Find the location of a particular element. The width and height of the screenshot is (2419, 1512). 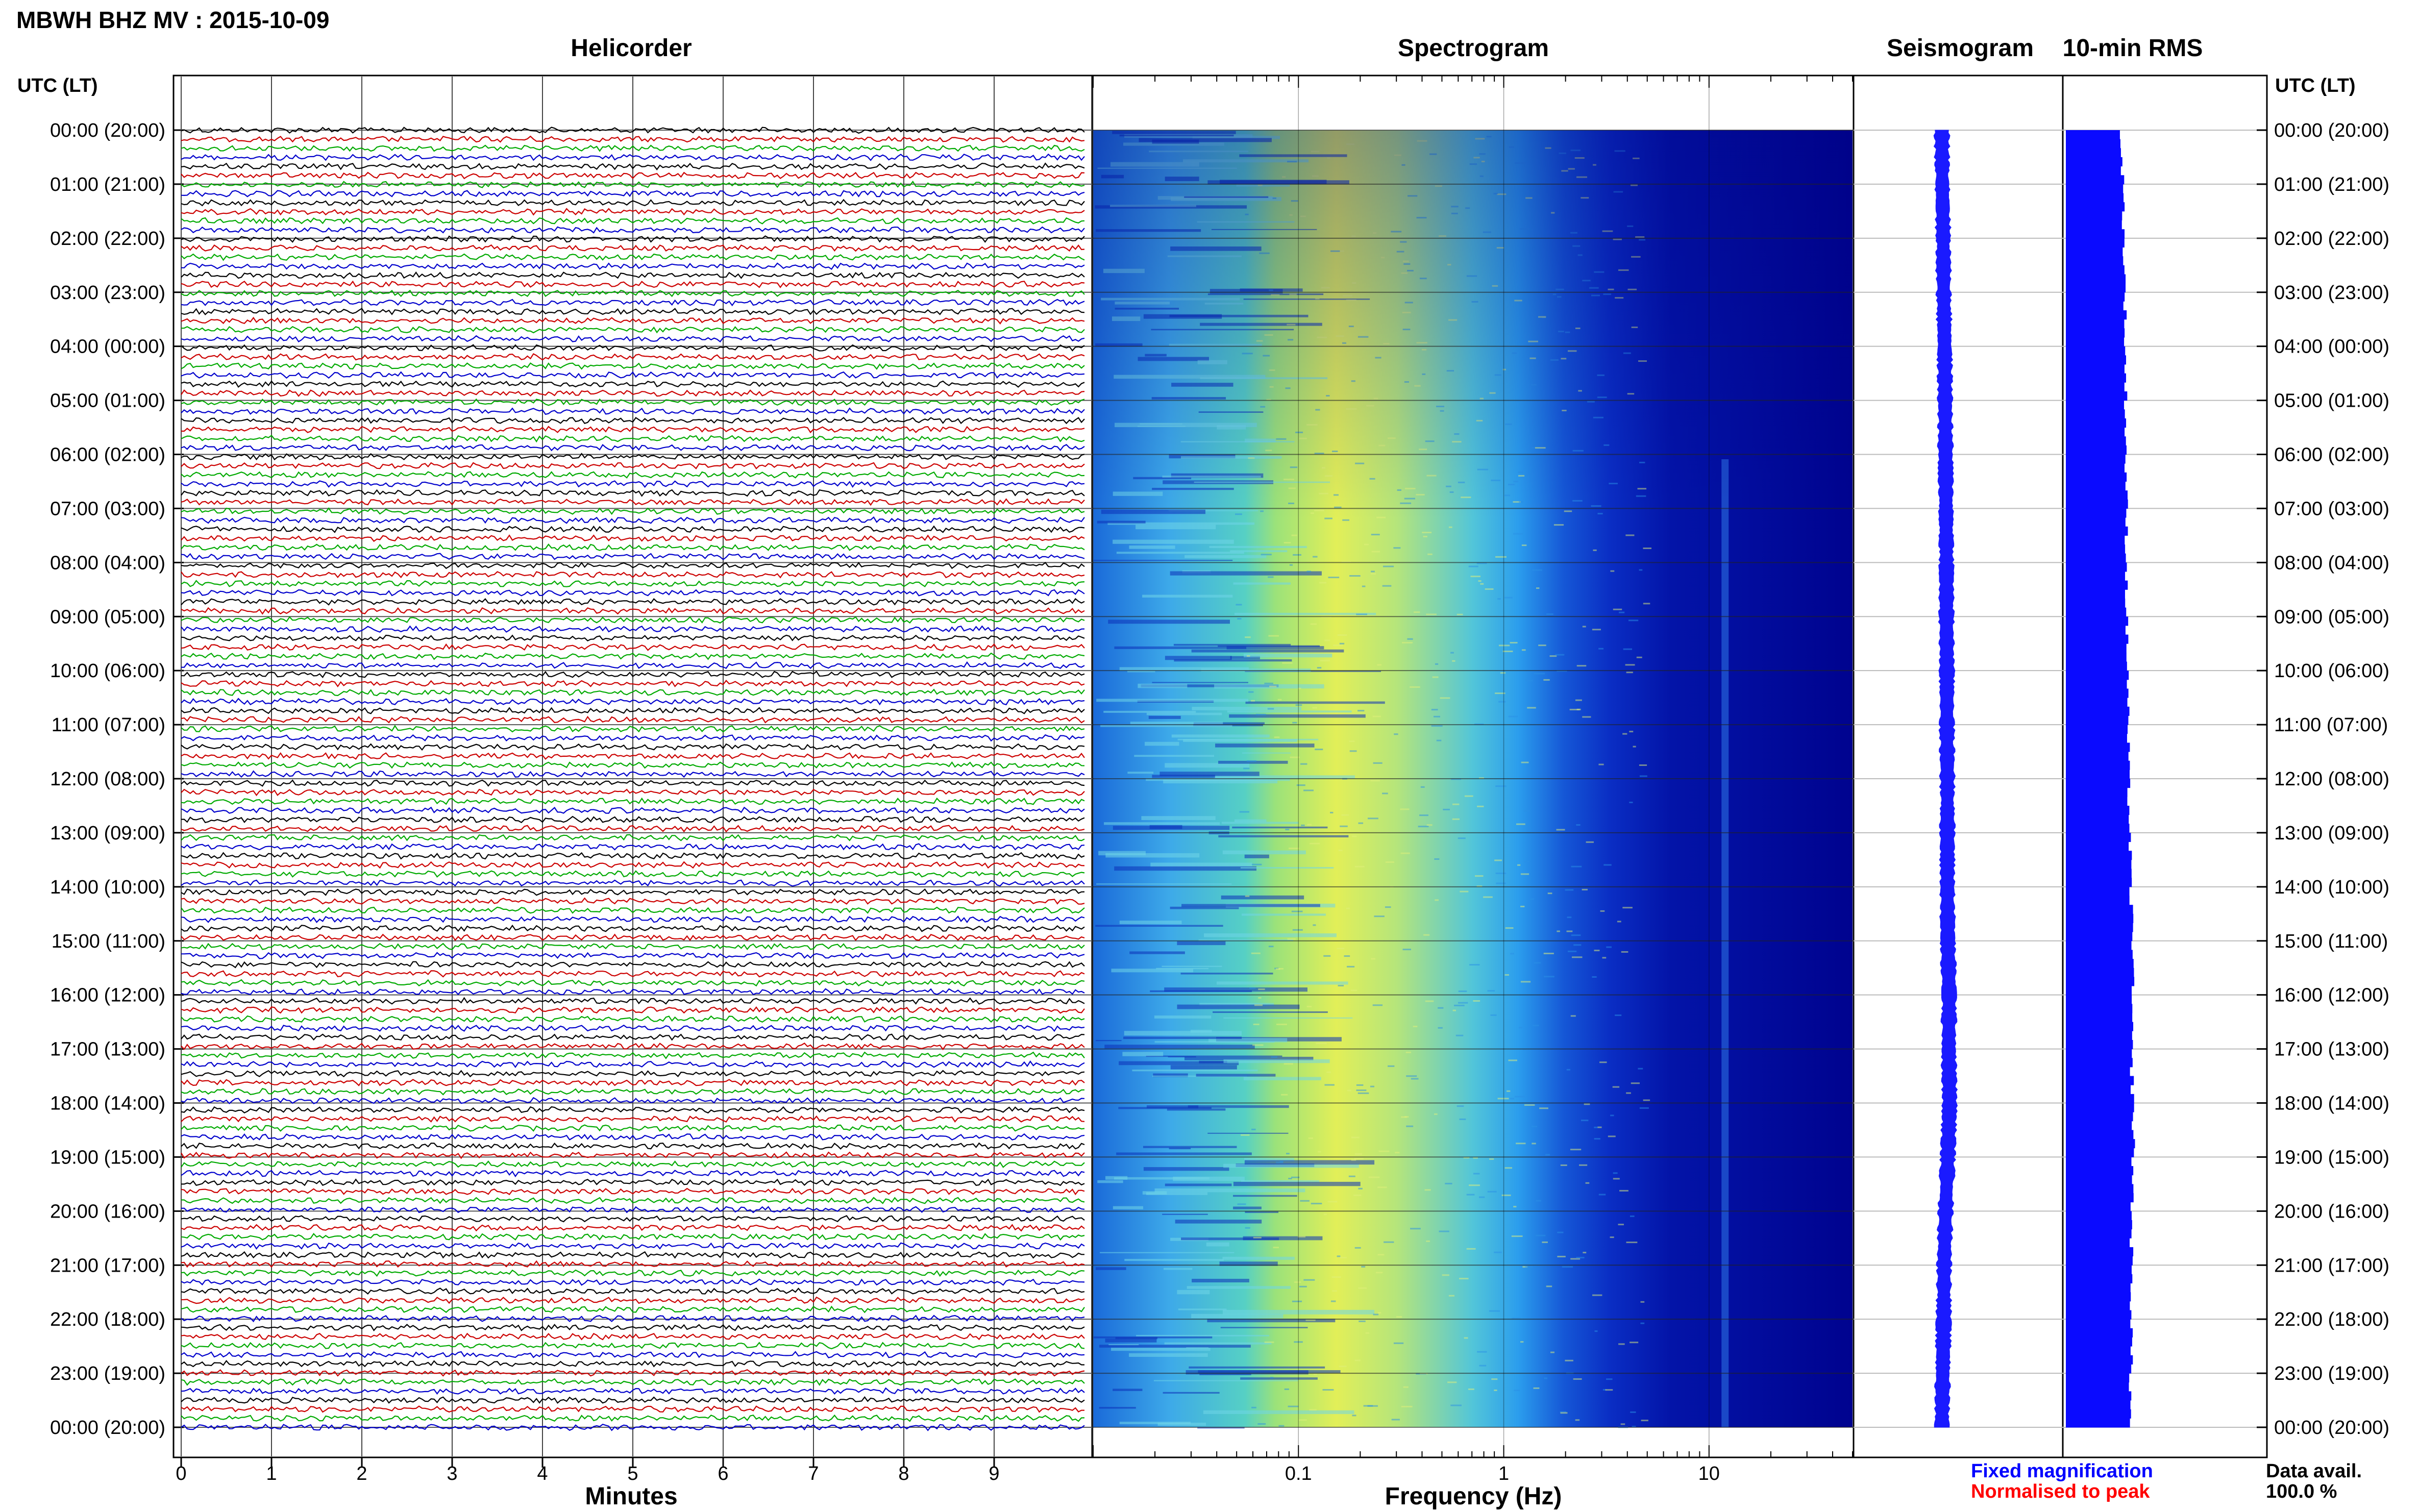

time-label-left: 22:00 (18:00) is located at coordinates (107, 1319).